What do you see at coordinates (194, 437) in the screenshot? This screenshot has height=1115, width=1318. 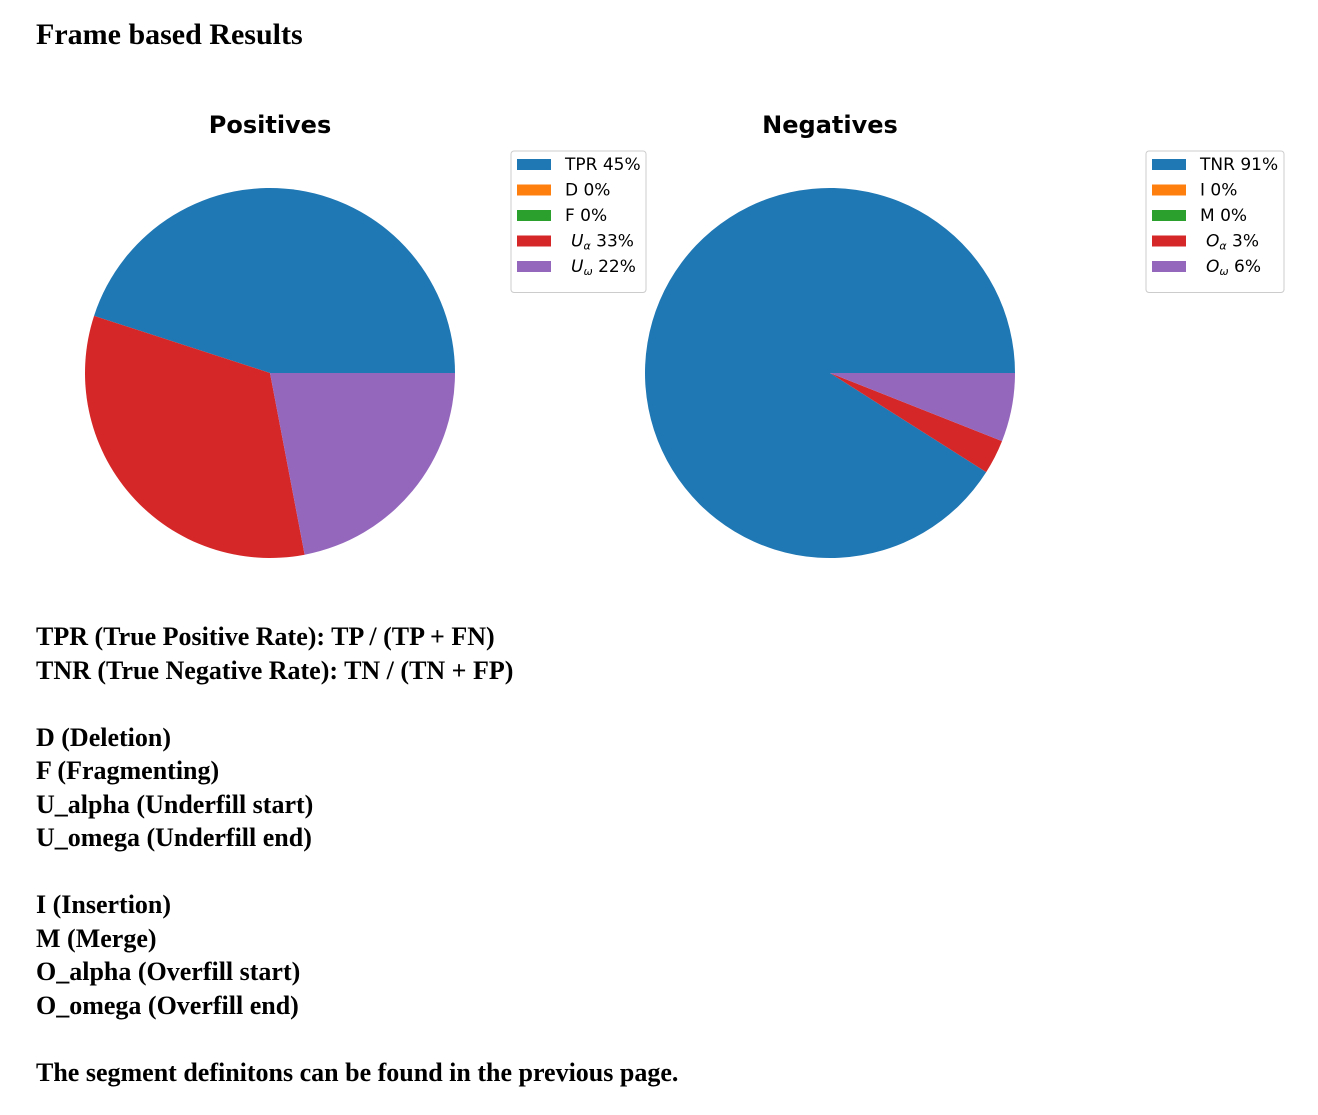 I see `pie-slice-u-alpha` at bounding box center [194, 437].